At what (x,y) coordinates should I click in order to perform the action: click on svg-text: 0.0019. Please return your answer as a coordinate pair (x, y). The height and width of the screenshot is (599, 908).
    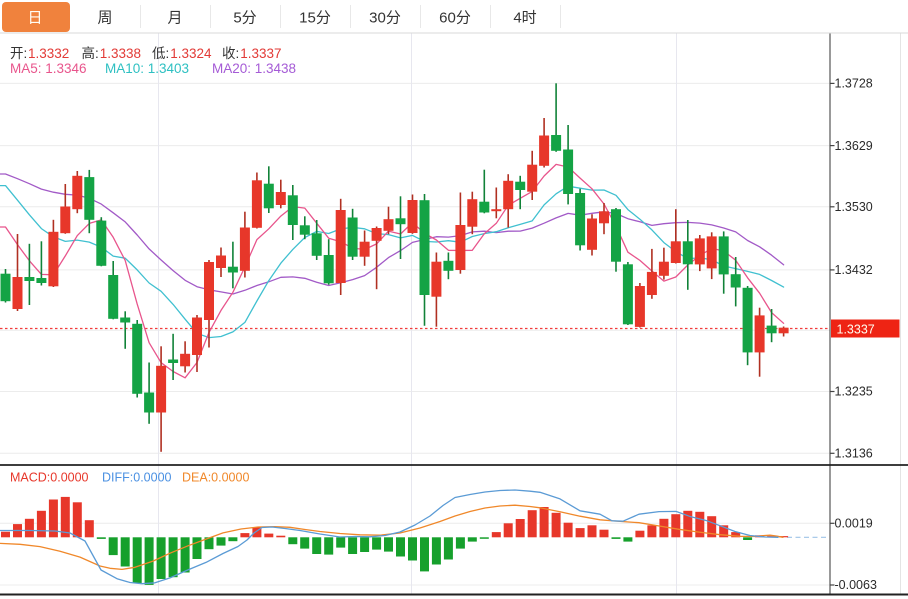
    Looking at the image, I should click on (854, 524).